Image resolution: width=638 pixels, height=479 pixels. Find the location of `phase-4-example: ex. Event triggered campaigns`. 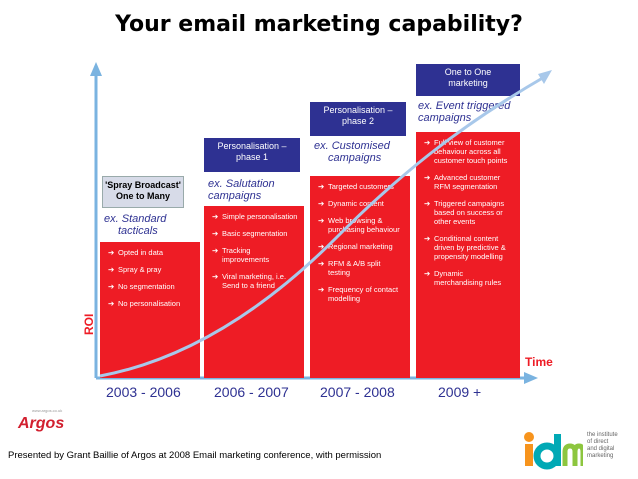

phase-4-example: ex. Event triggered campaigns is located at coordinates (464, 112).